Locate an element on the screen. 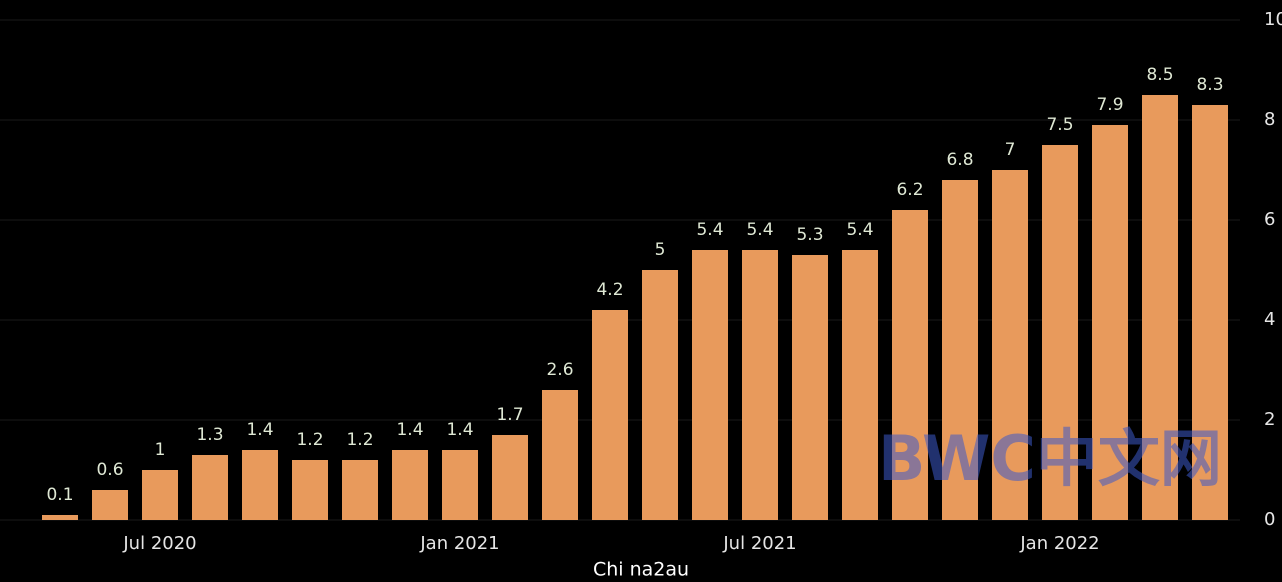 The image size is (1282, 582). value-label: 2.6 is located at coordinates (559, 370).